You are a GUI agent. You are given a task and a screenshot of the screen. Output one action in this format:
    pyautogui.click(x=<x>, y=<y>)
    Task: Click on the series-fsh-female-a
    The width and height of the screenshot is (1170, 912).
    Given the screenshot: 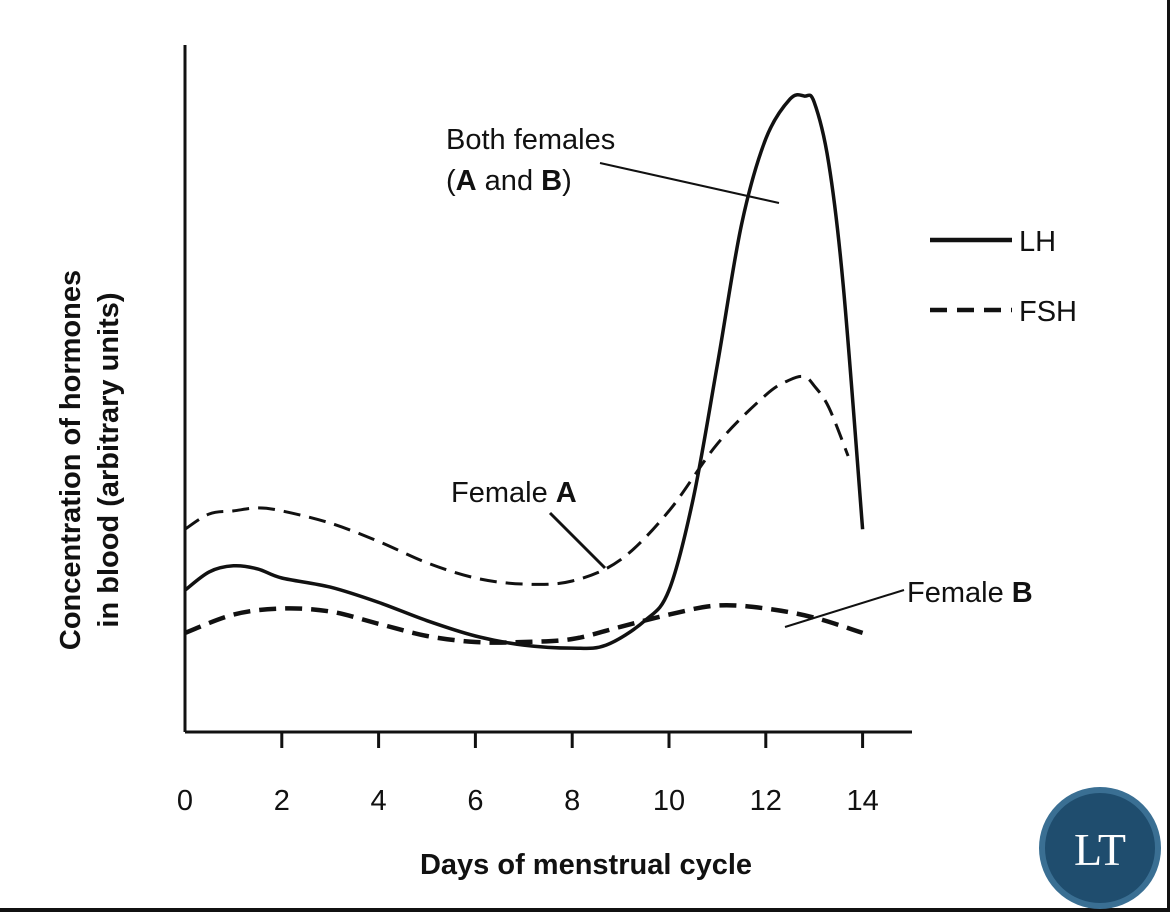 What is the action you would take?
    pyautogui.click(x=517, y=480)
    